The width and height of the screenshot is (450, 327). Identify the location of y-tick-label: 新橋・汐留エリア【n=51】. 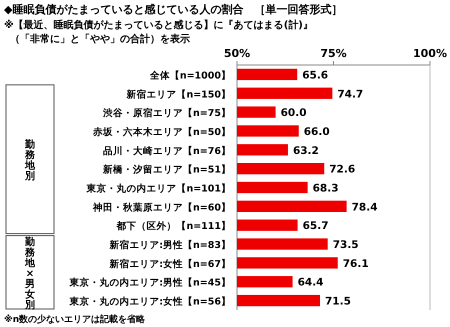
(166, 170).